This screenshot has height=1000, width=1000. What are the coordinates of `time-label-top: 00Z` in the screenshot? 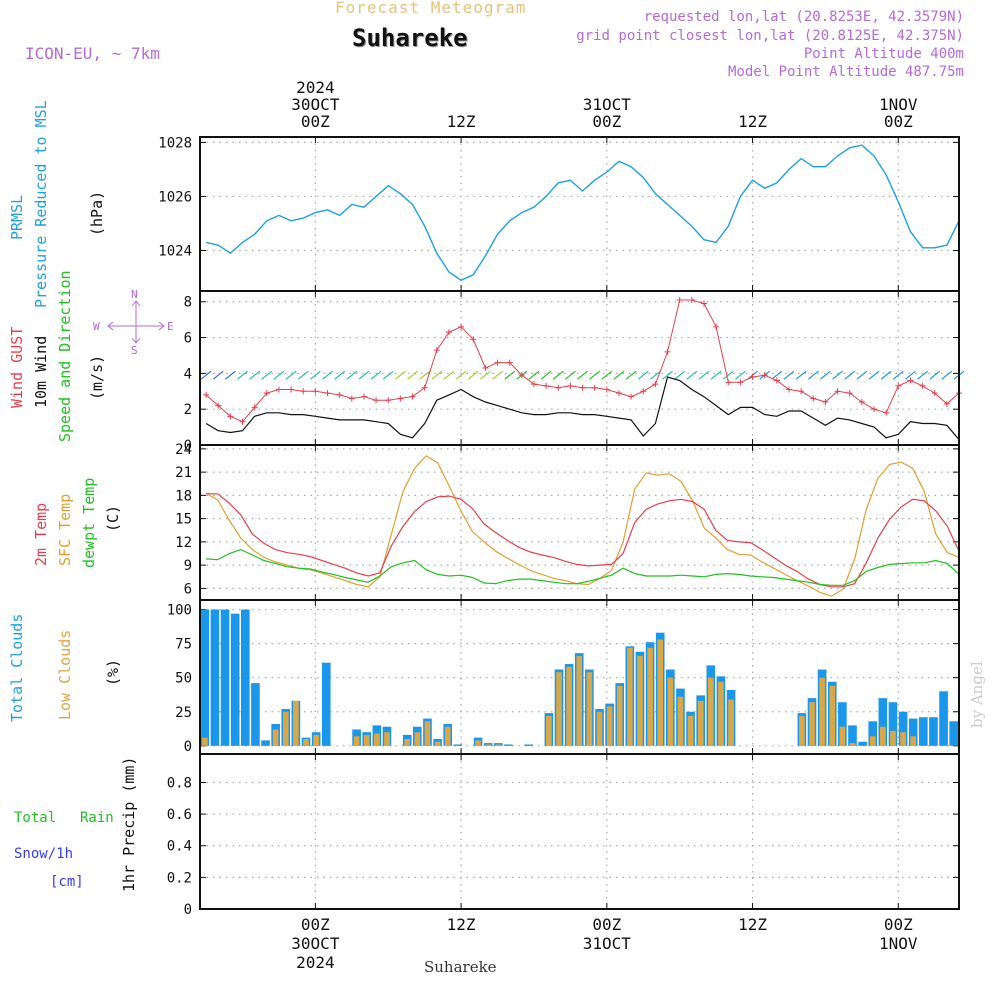 It's located at (315, 121).